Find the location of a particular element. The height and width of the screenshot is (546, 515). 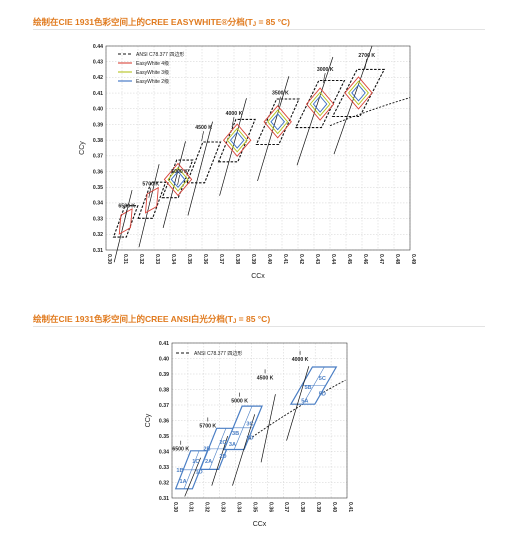

x-tick-label: 0.49 is located at coordinates (413, 259).